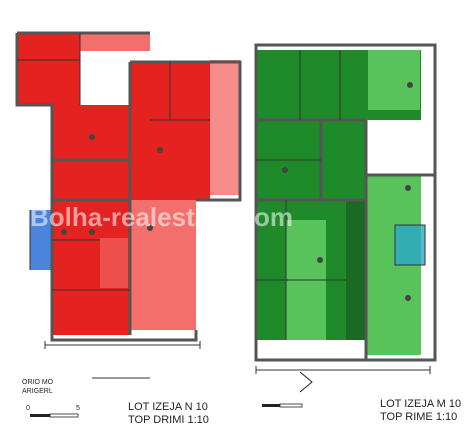 The width and height of the screenshot is (474, 435). Describe the element at coordinates (418, 417) in the screenshot. I see `right-plan-subtitle: TOP RIME 1:10` at that location.